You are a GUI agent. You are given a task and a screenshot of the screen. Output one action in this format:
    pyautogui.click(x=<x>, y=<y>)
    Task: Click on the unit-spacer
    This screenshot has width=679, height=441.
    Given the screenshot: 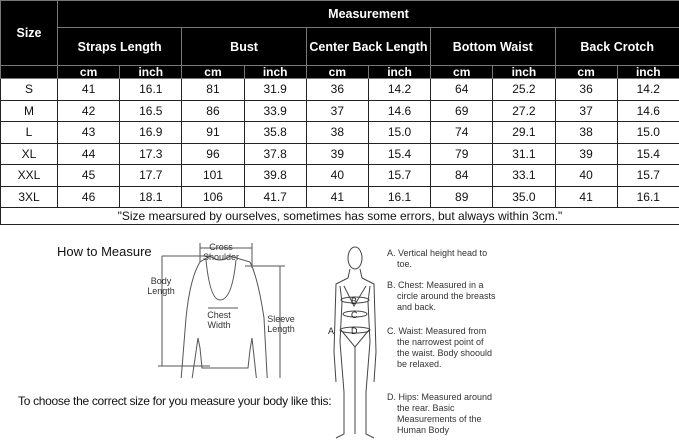 What is the action you would take?
    pyautogui.click(x=29, y=72)
    